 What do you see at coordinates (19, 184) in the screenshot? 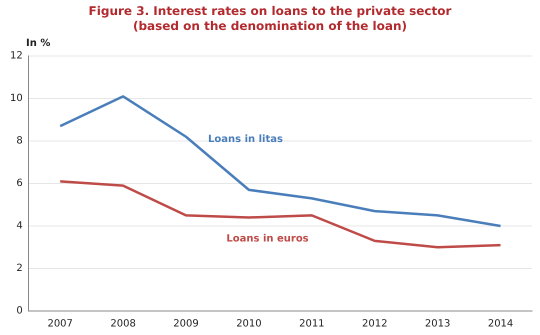
I see `y-tick-label: 6` at bounding box center [19, 184].